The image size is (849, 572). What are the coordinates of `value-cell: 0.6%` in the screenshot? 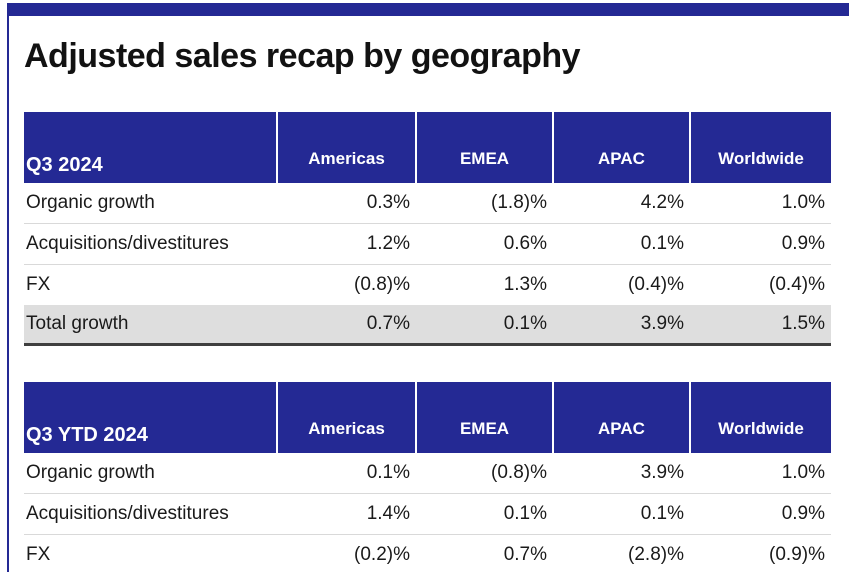 It's located at (484, 244).